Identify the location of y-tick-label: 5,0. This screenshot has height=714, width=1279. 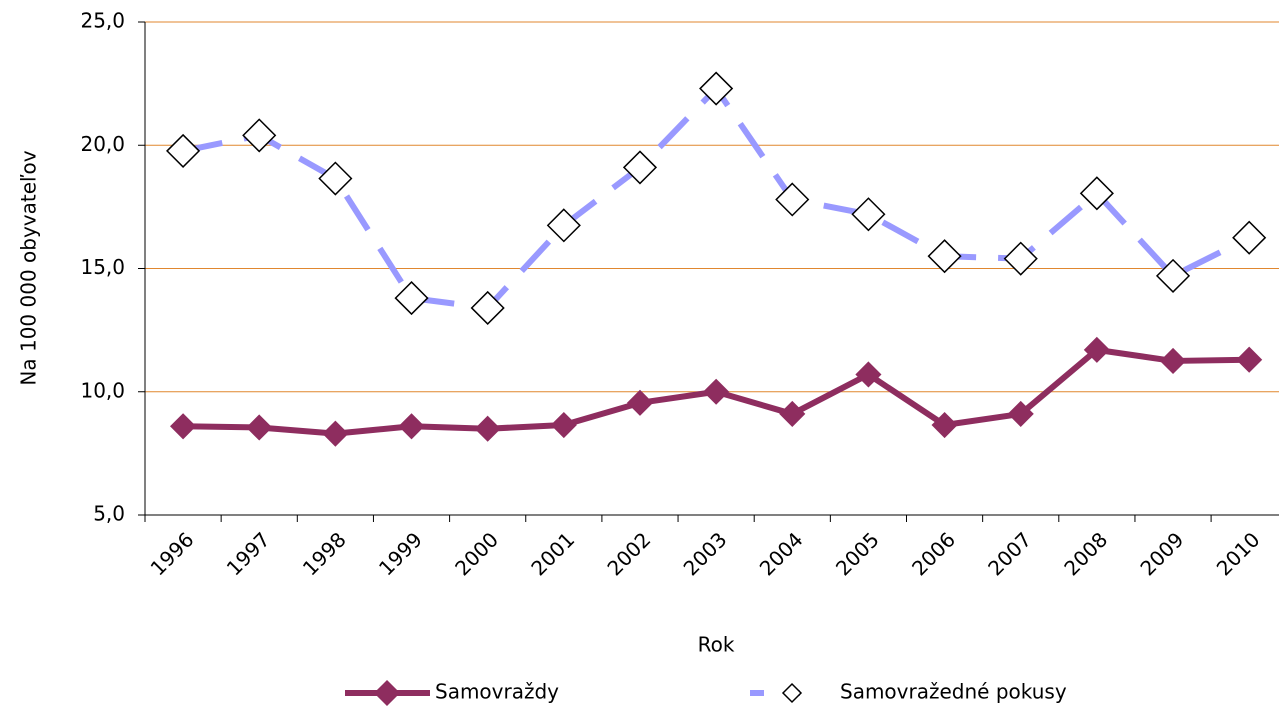
(109, 514).